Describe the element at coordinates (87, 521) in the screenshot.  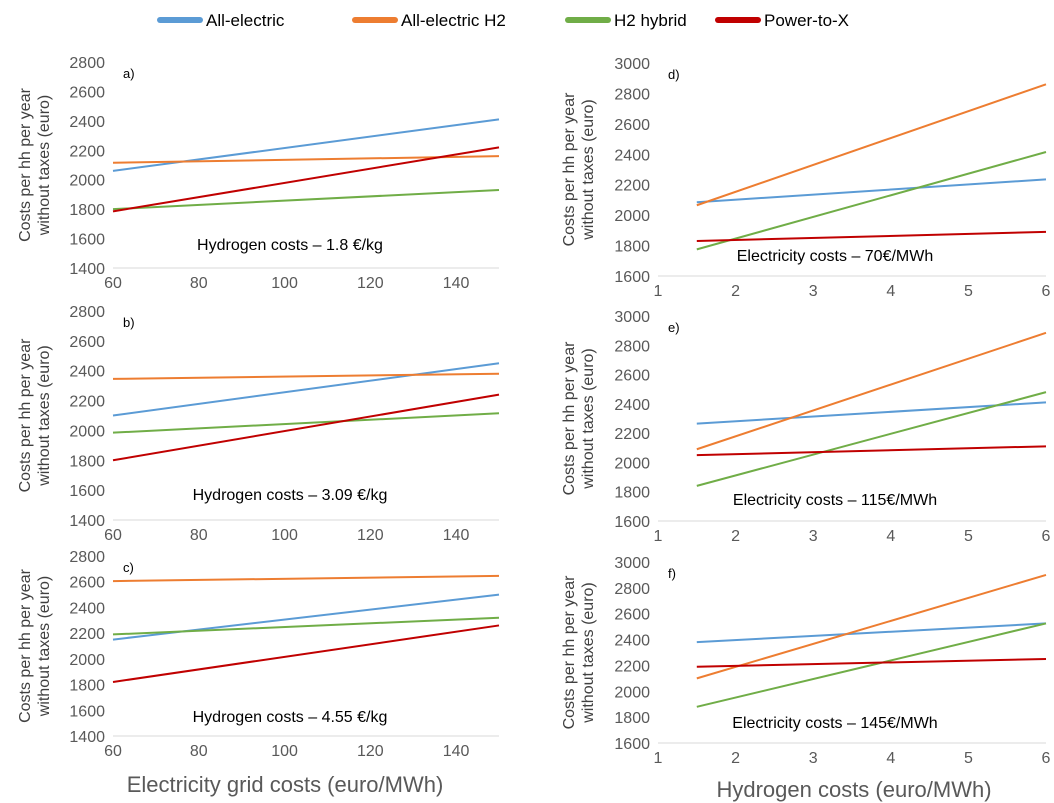
I see `y-tick-label: 1400` at that location.